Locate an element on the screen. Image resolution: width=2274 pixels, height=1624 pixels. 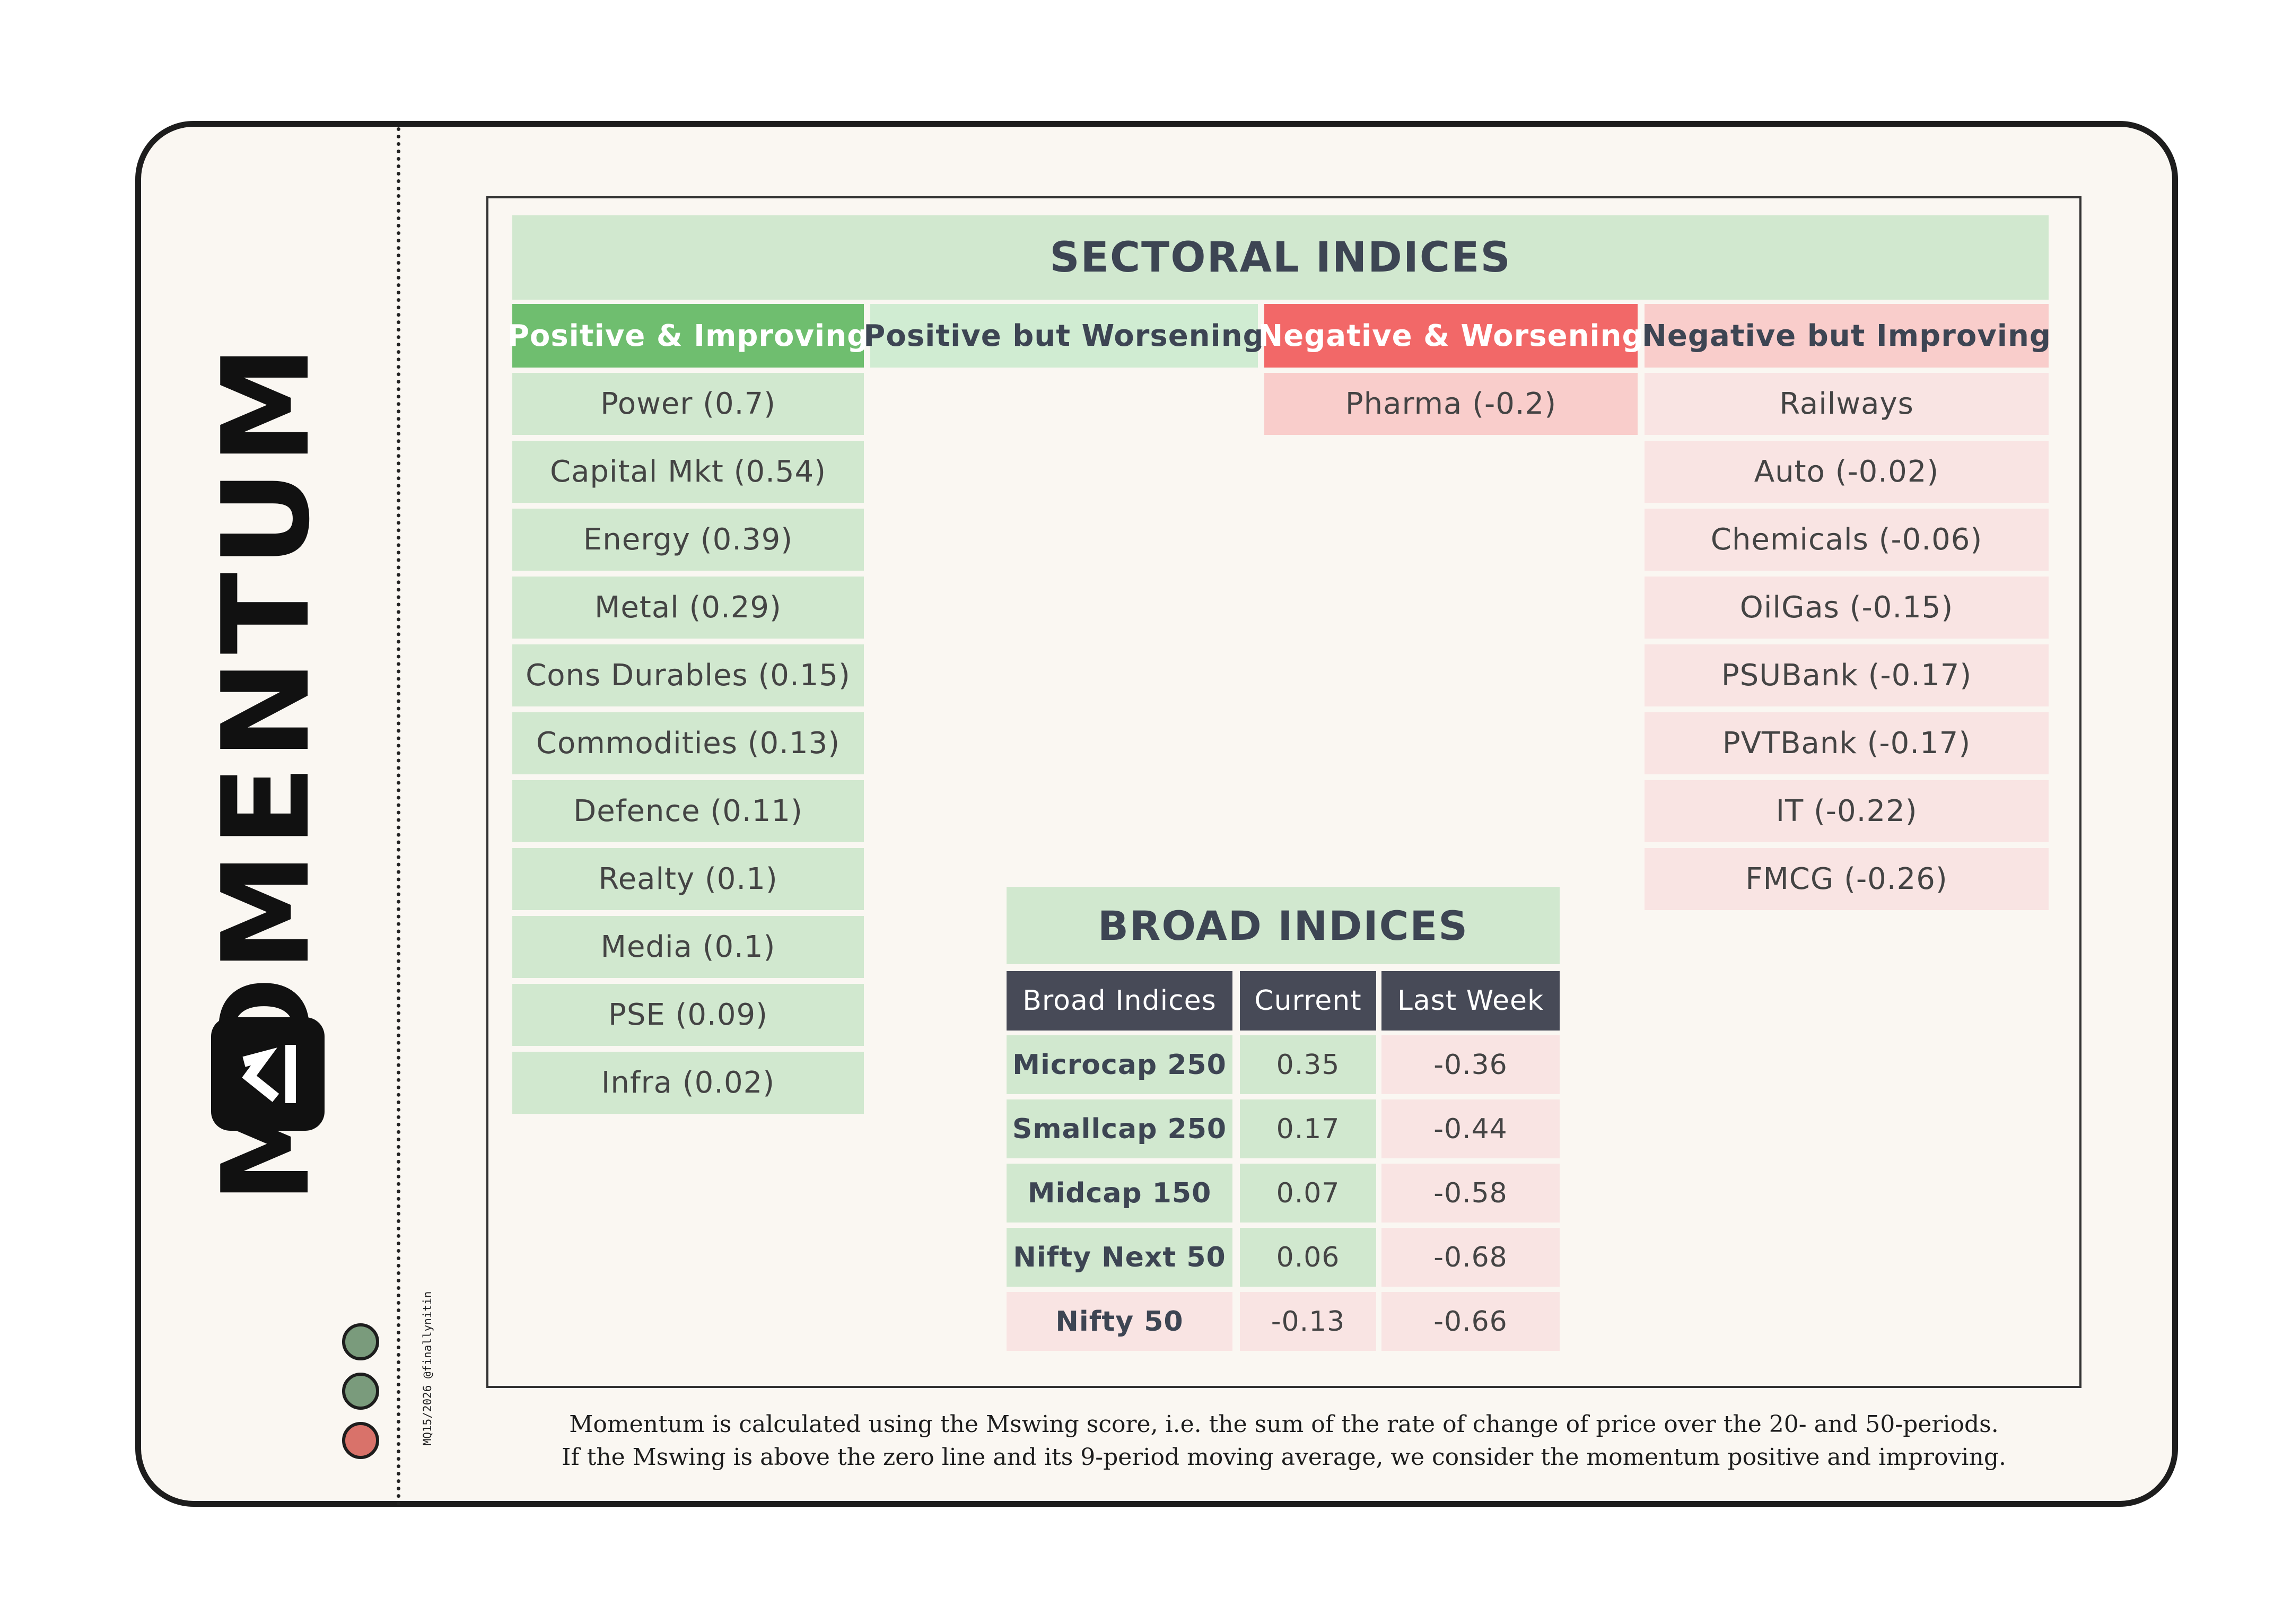
broad-current-value: 0.06 is located at coordinates (1308, 1257).